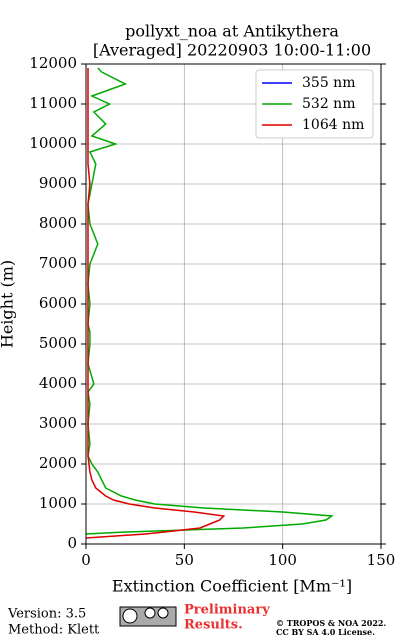 This screenshot has height=640, width=400. Describe the element at coordinates (148, 616) in the screenshot. I see `license-logo` at that location.